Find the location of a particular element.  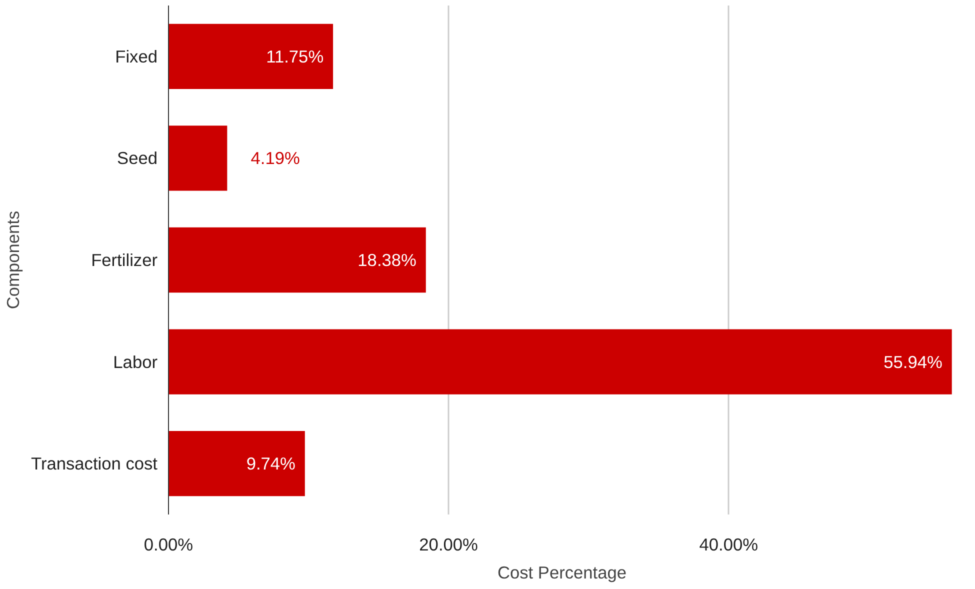

data-label: 11.75% is located at coordinates (295, 56).